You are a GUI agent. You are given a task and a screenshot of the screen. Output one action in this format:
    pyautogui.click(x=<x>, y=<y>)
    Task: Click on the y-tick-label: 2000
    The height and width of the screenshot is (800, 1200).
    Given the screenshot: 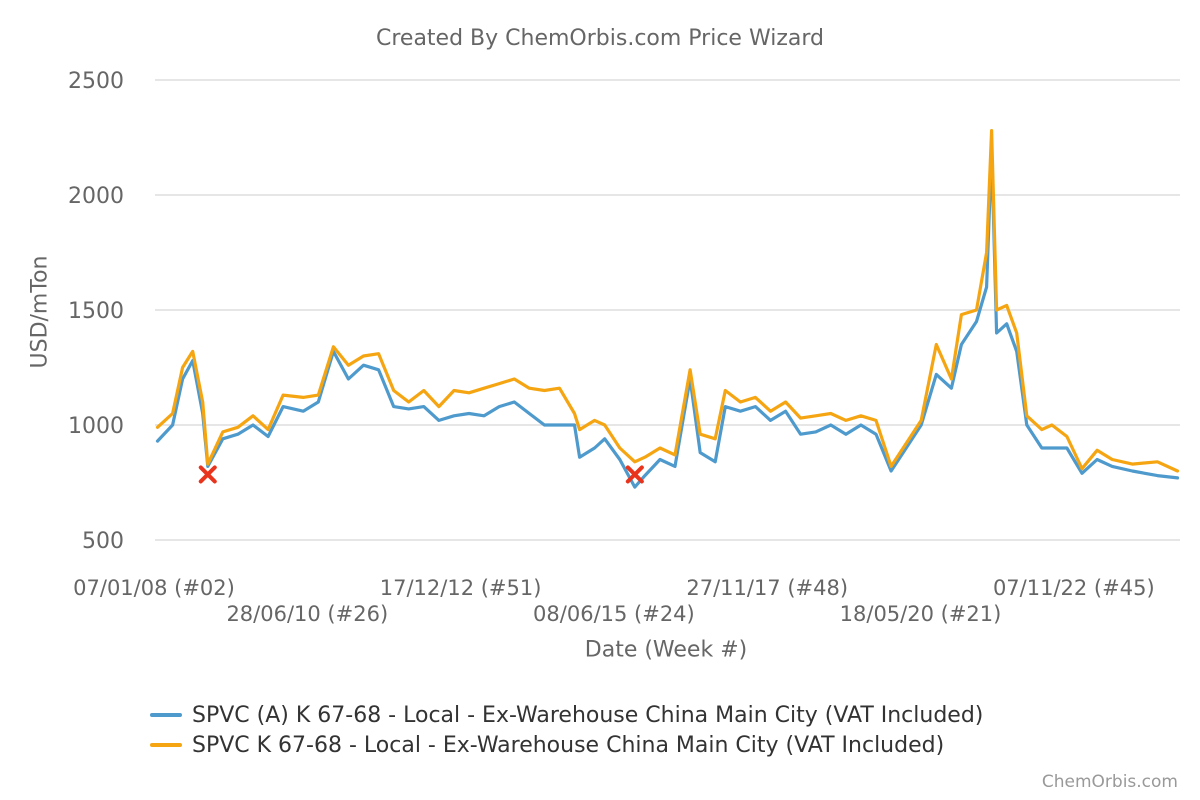 What is the action you would take?
    pyautogui.click(x=96, y=196)
    